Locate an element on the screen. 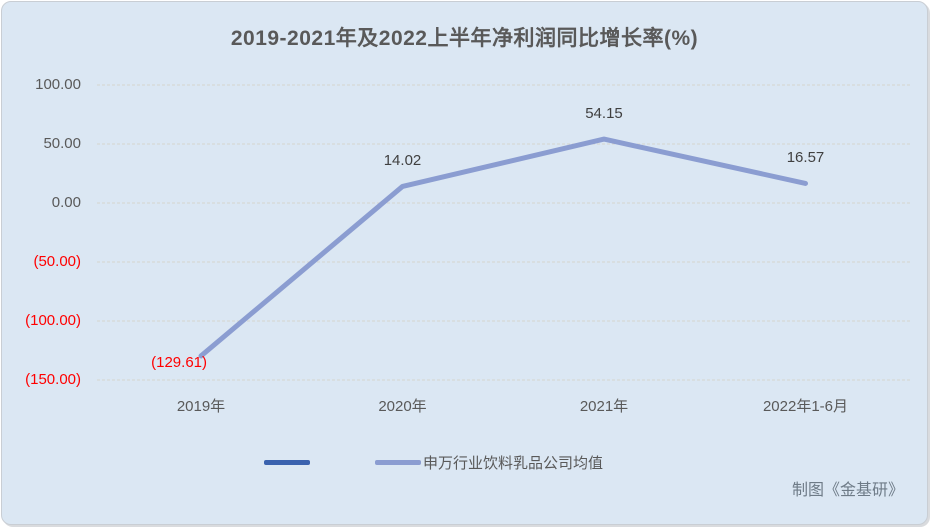 This screenshot has height=528, width=931. y-axis-tick-label: 50.00 is located at coordinates (62, 143).